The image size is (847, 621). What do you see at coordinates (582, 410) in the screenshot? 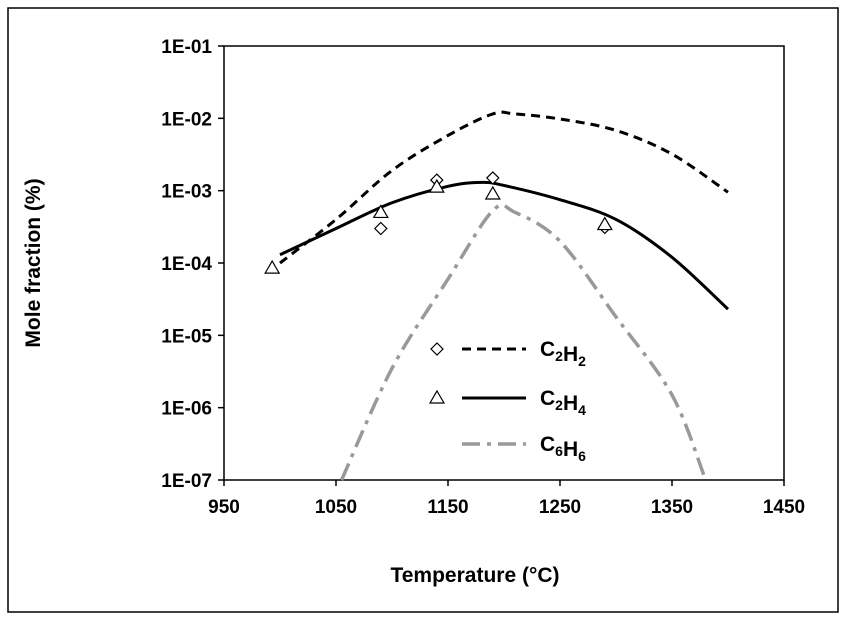
I see `legend-label-subscript: 4` at bounding box center [582, 410].